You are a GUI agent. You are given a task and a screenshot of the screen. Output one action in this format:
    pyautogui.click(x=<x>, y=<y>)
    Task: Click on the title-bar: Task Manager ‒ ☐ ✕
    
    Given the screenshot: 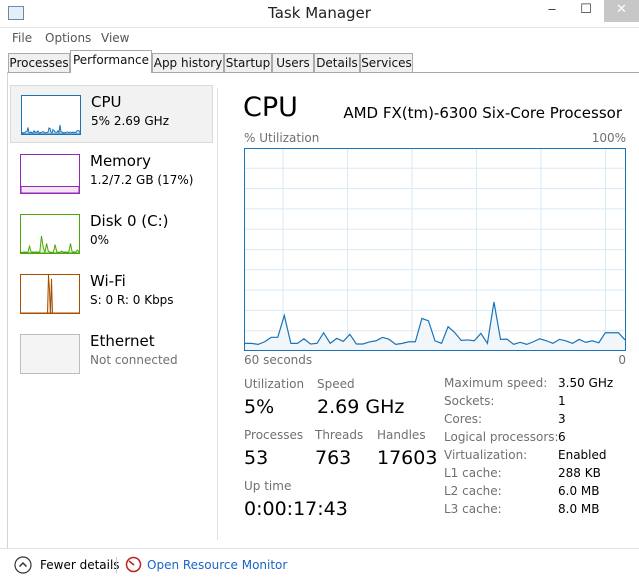 What is the action you would take?
    pyautogui.click(x=319, y=13)
    